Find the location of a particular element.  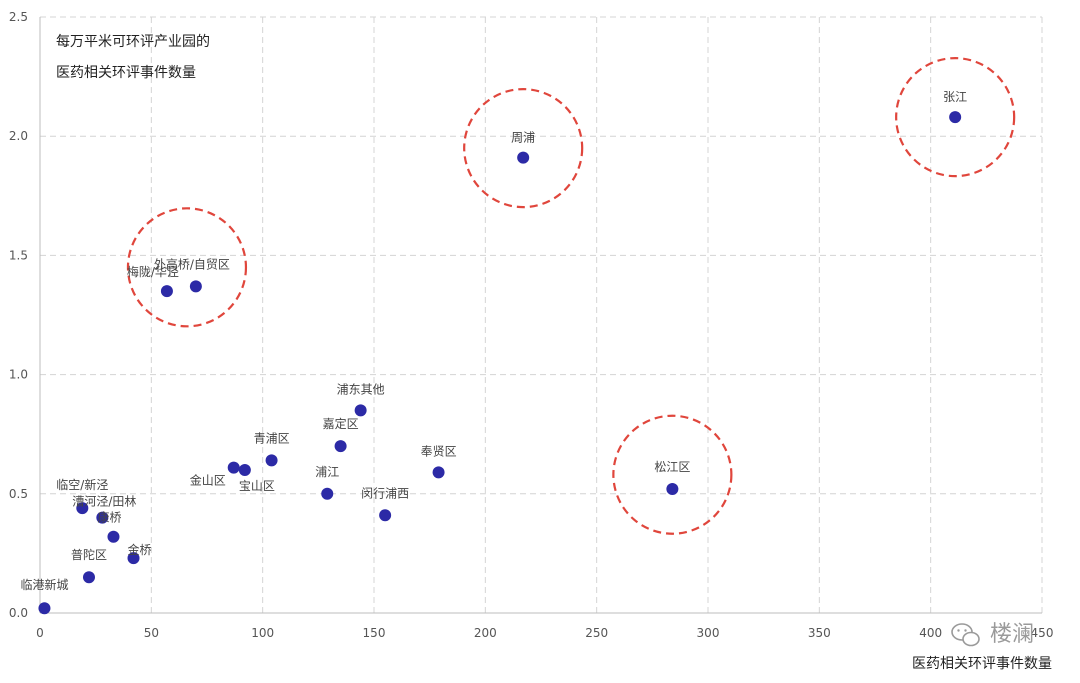

x-tick-label: 50 is located at coordinates (151, 633).